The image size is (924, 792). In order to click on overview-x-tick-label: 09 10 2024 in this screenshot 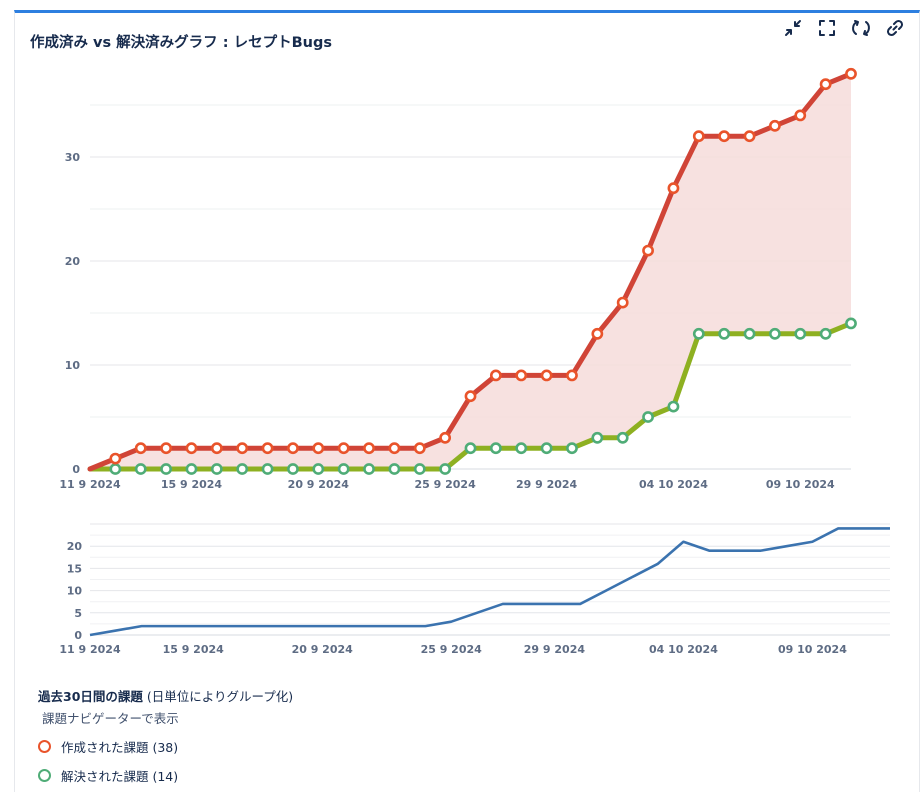, I will do `click(812, 649)`.